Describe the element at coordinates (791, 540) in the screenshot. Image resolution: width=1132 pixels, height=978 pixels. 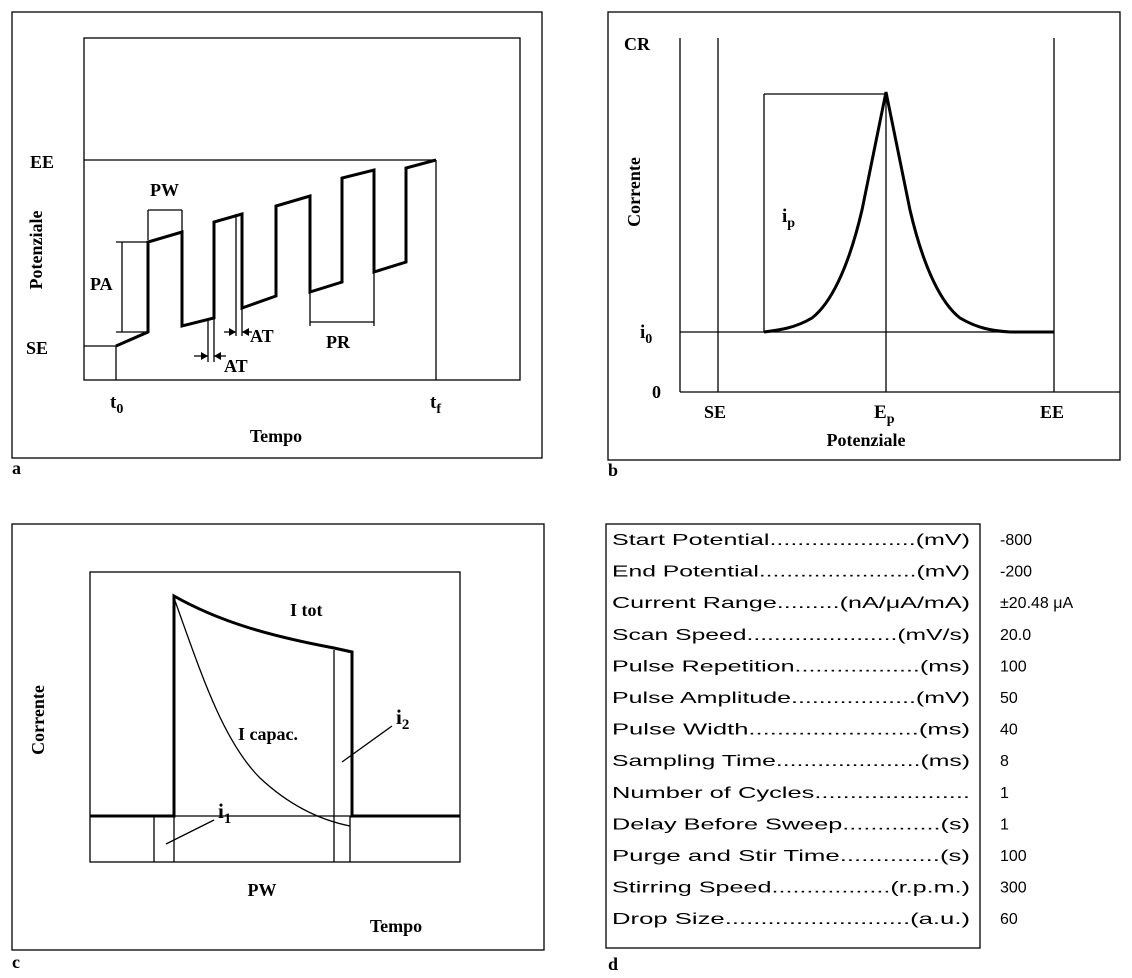
I see `parameter-label: Start Potential.....................(mV)` at that location.